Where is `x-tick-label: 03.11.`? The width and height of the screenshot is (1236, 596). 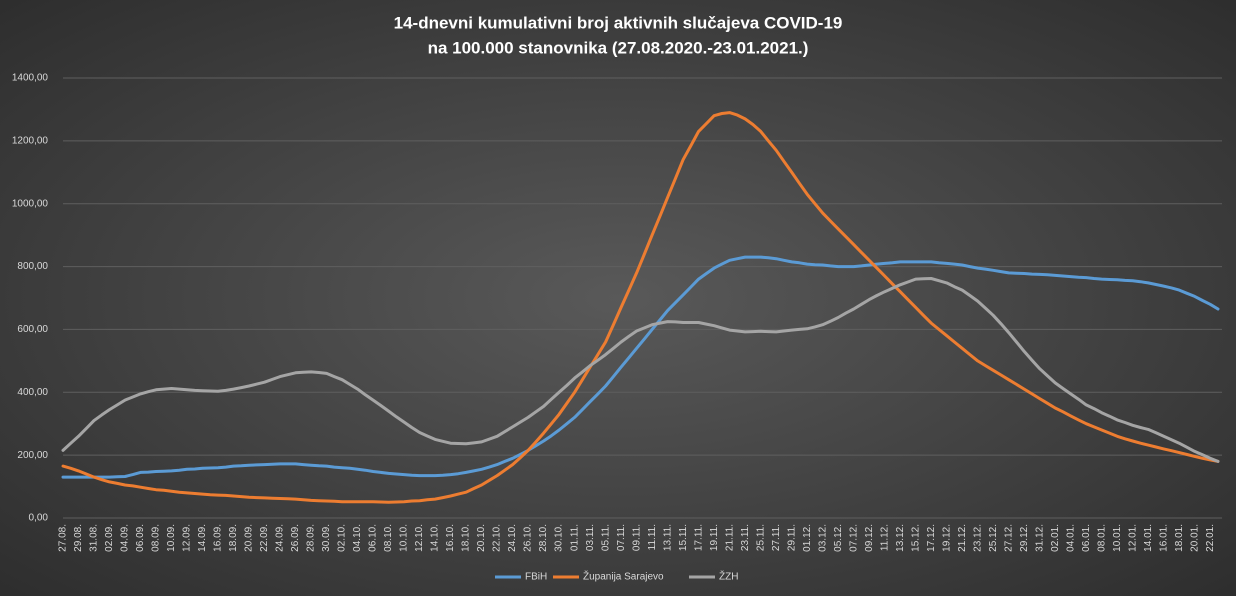 x-tick-label: 03.11. is located at coordinates (590, 537).